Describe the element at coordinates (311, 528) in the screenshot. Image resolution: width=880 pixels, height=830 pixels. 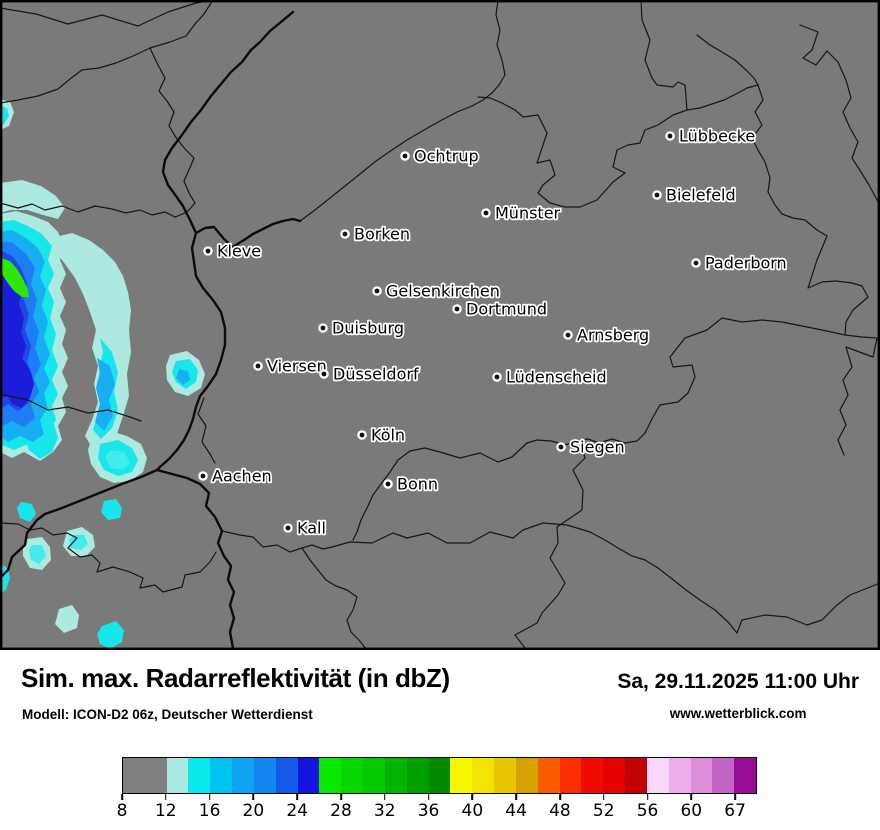
I see `city-label-kall: Kall` at that location.